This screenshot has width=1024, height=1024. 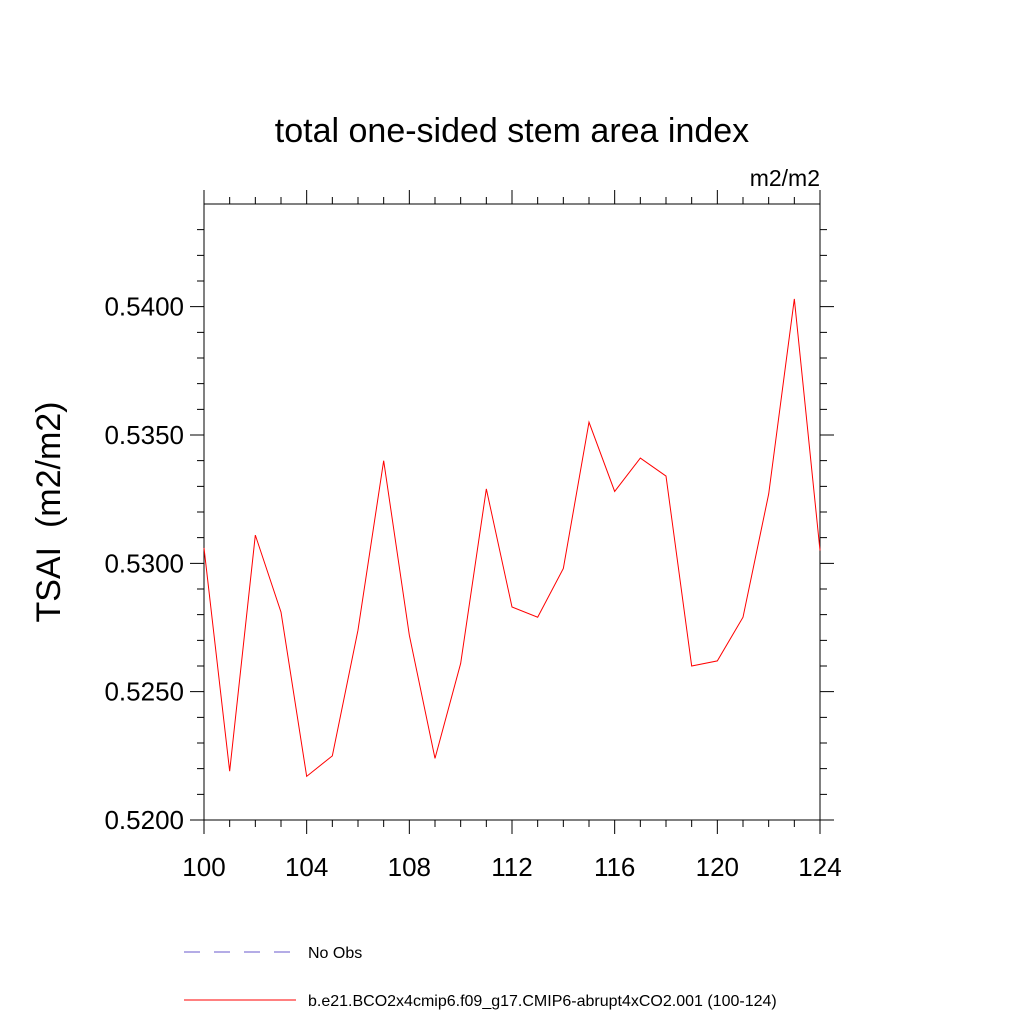 I want to click on y-tick-label: 0.5200, so click(x=144, y=820).